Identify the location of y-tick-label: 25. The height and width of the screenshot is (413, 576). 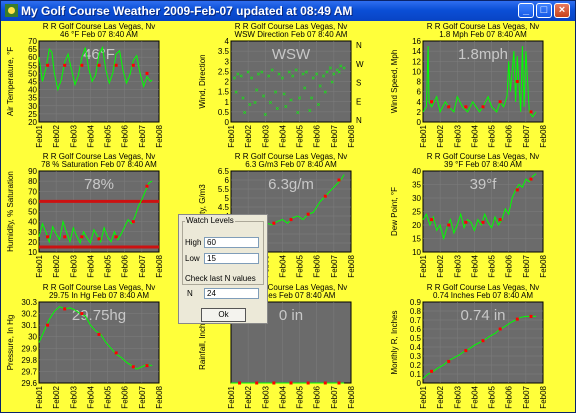
(416, 212).